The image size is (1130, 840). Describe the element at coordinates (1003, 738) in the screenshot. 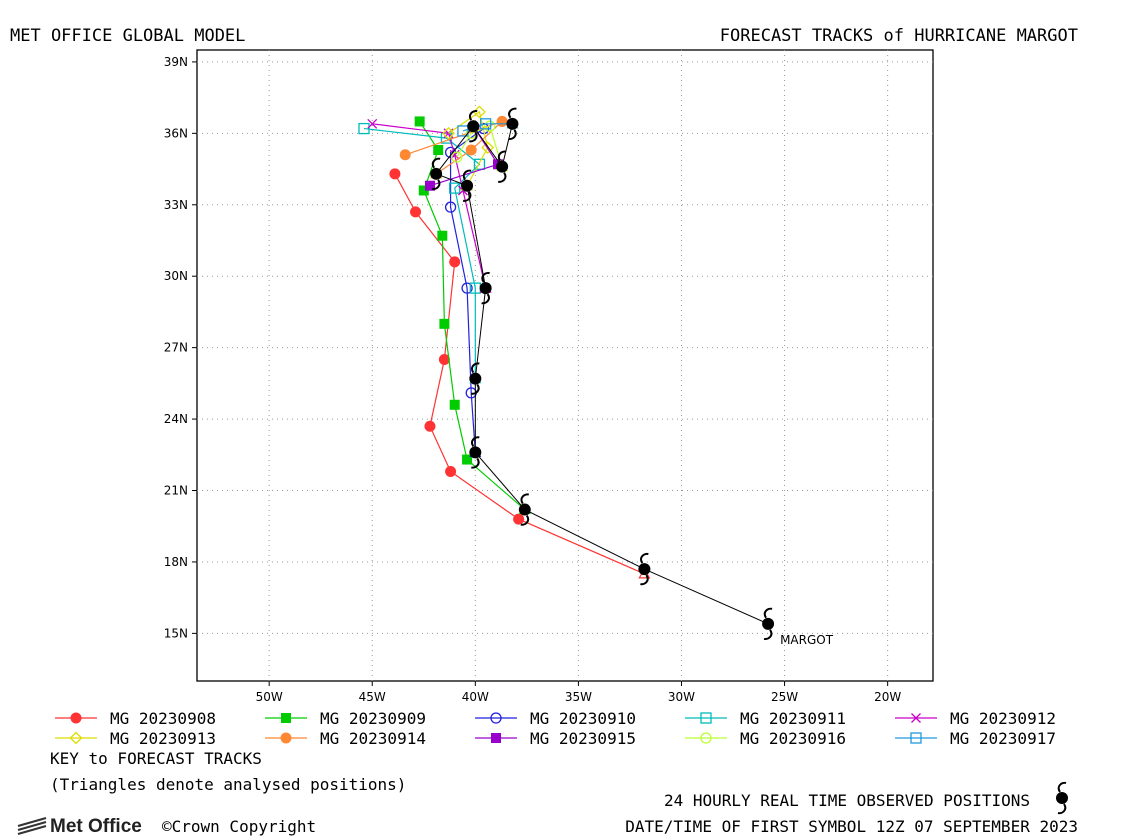

I see `legend-label: MG 20230917` at that location.